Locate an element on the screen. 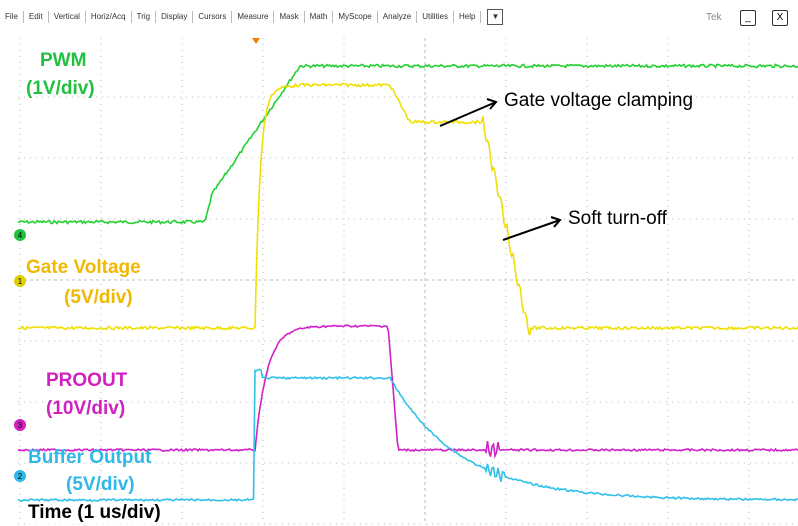 The height and width of the screenshot is (526, 798). proout-scale: (10V/div) is located at coordinates (86, 408).